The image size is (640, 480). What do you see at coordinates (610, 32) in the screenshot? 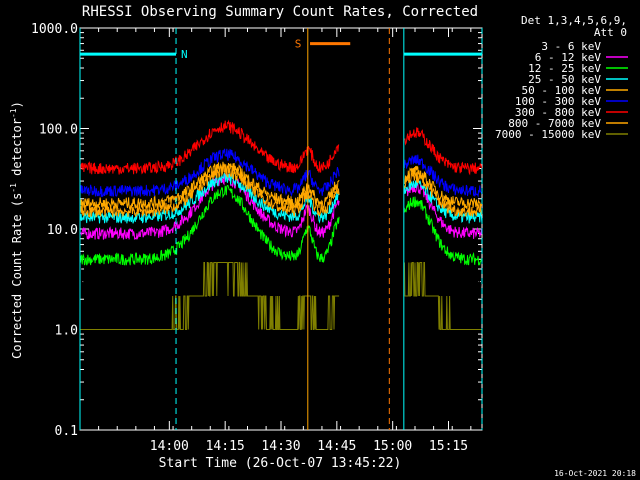
I see `legend-header-2: Att 0` at bounding box center [610, 32].